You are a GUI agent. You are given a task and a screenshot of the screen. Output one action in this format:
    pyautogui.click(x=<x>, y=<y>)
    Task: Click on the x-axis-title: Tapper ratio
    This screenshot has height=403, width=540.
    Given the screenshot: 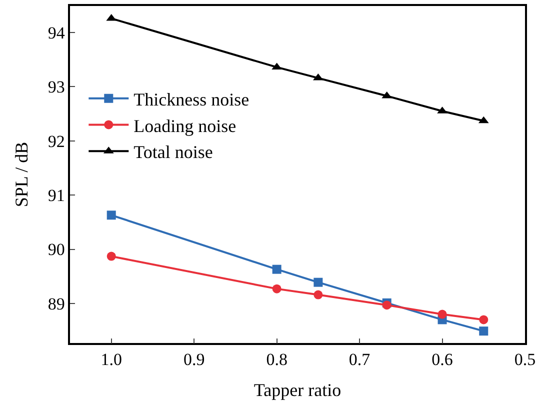 What is the action you would take?
    pyautogui.click(x=298, y=390)
    